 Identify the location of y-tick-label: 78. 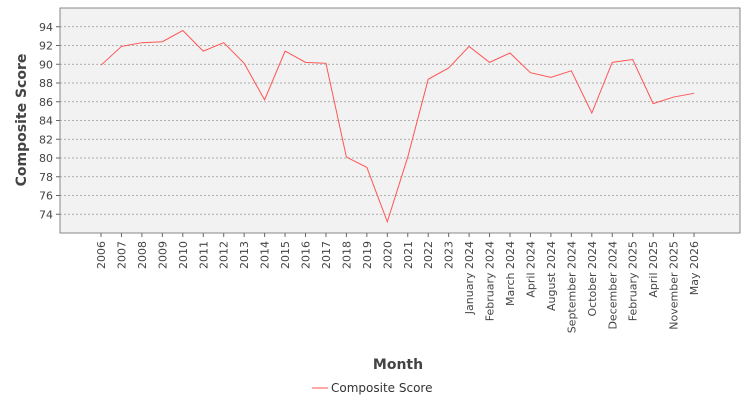
(46, 177).